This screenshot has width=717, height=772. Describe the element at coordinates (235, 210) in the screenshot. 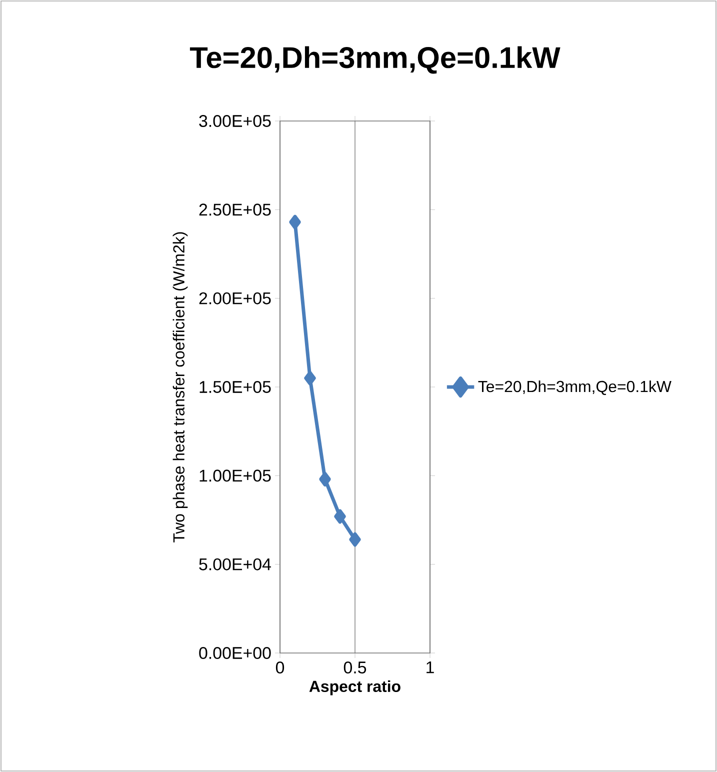

I see `y-tick-label: 2.50E+05` at that location.